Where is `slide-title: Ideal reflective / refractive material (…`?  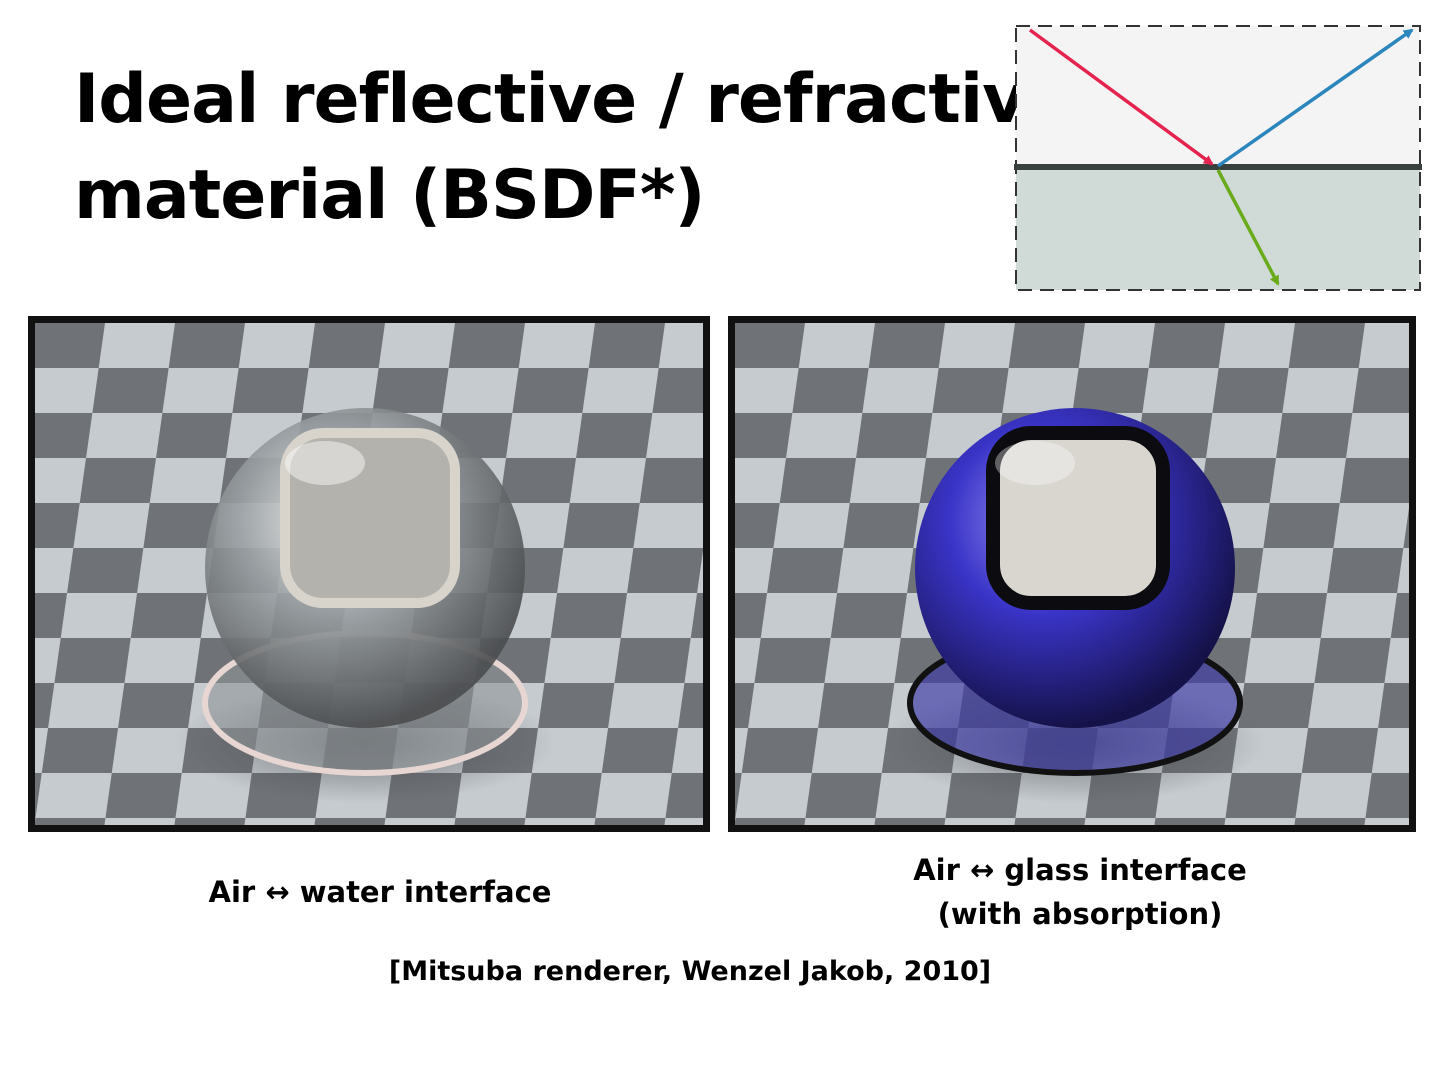 slide-title: Ideal reflective / refractive material (… is located at coordinates (573, 148).